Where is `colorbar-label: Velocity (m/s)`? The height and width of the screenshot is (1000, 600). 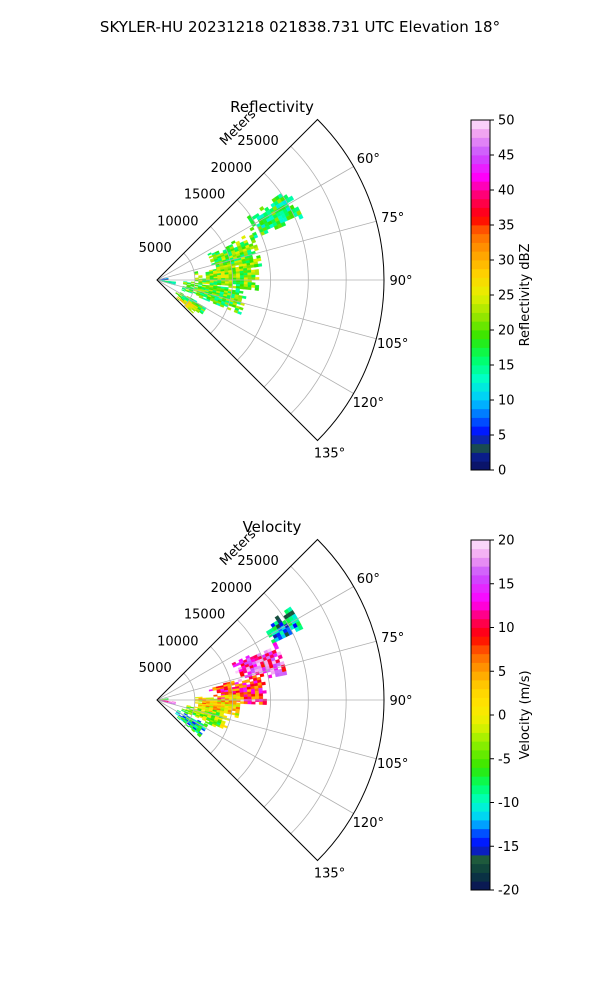 colorbar-label: Velocity (m/s) is located at coordinates (525, 714).